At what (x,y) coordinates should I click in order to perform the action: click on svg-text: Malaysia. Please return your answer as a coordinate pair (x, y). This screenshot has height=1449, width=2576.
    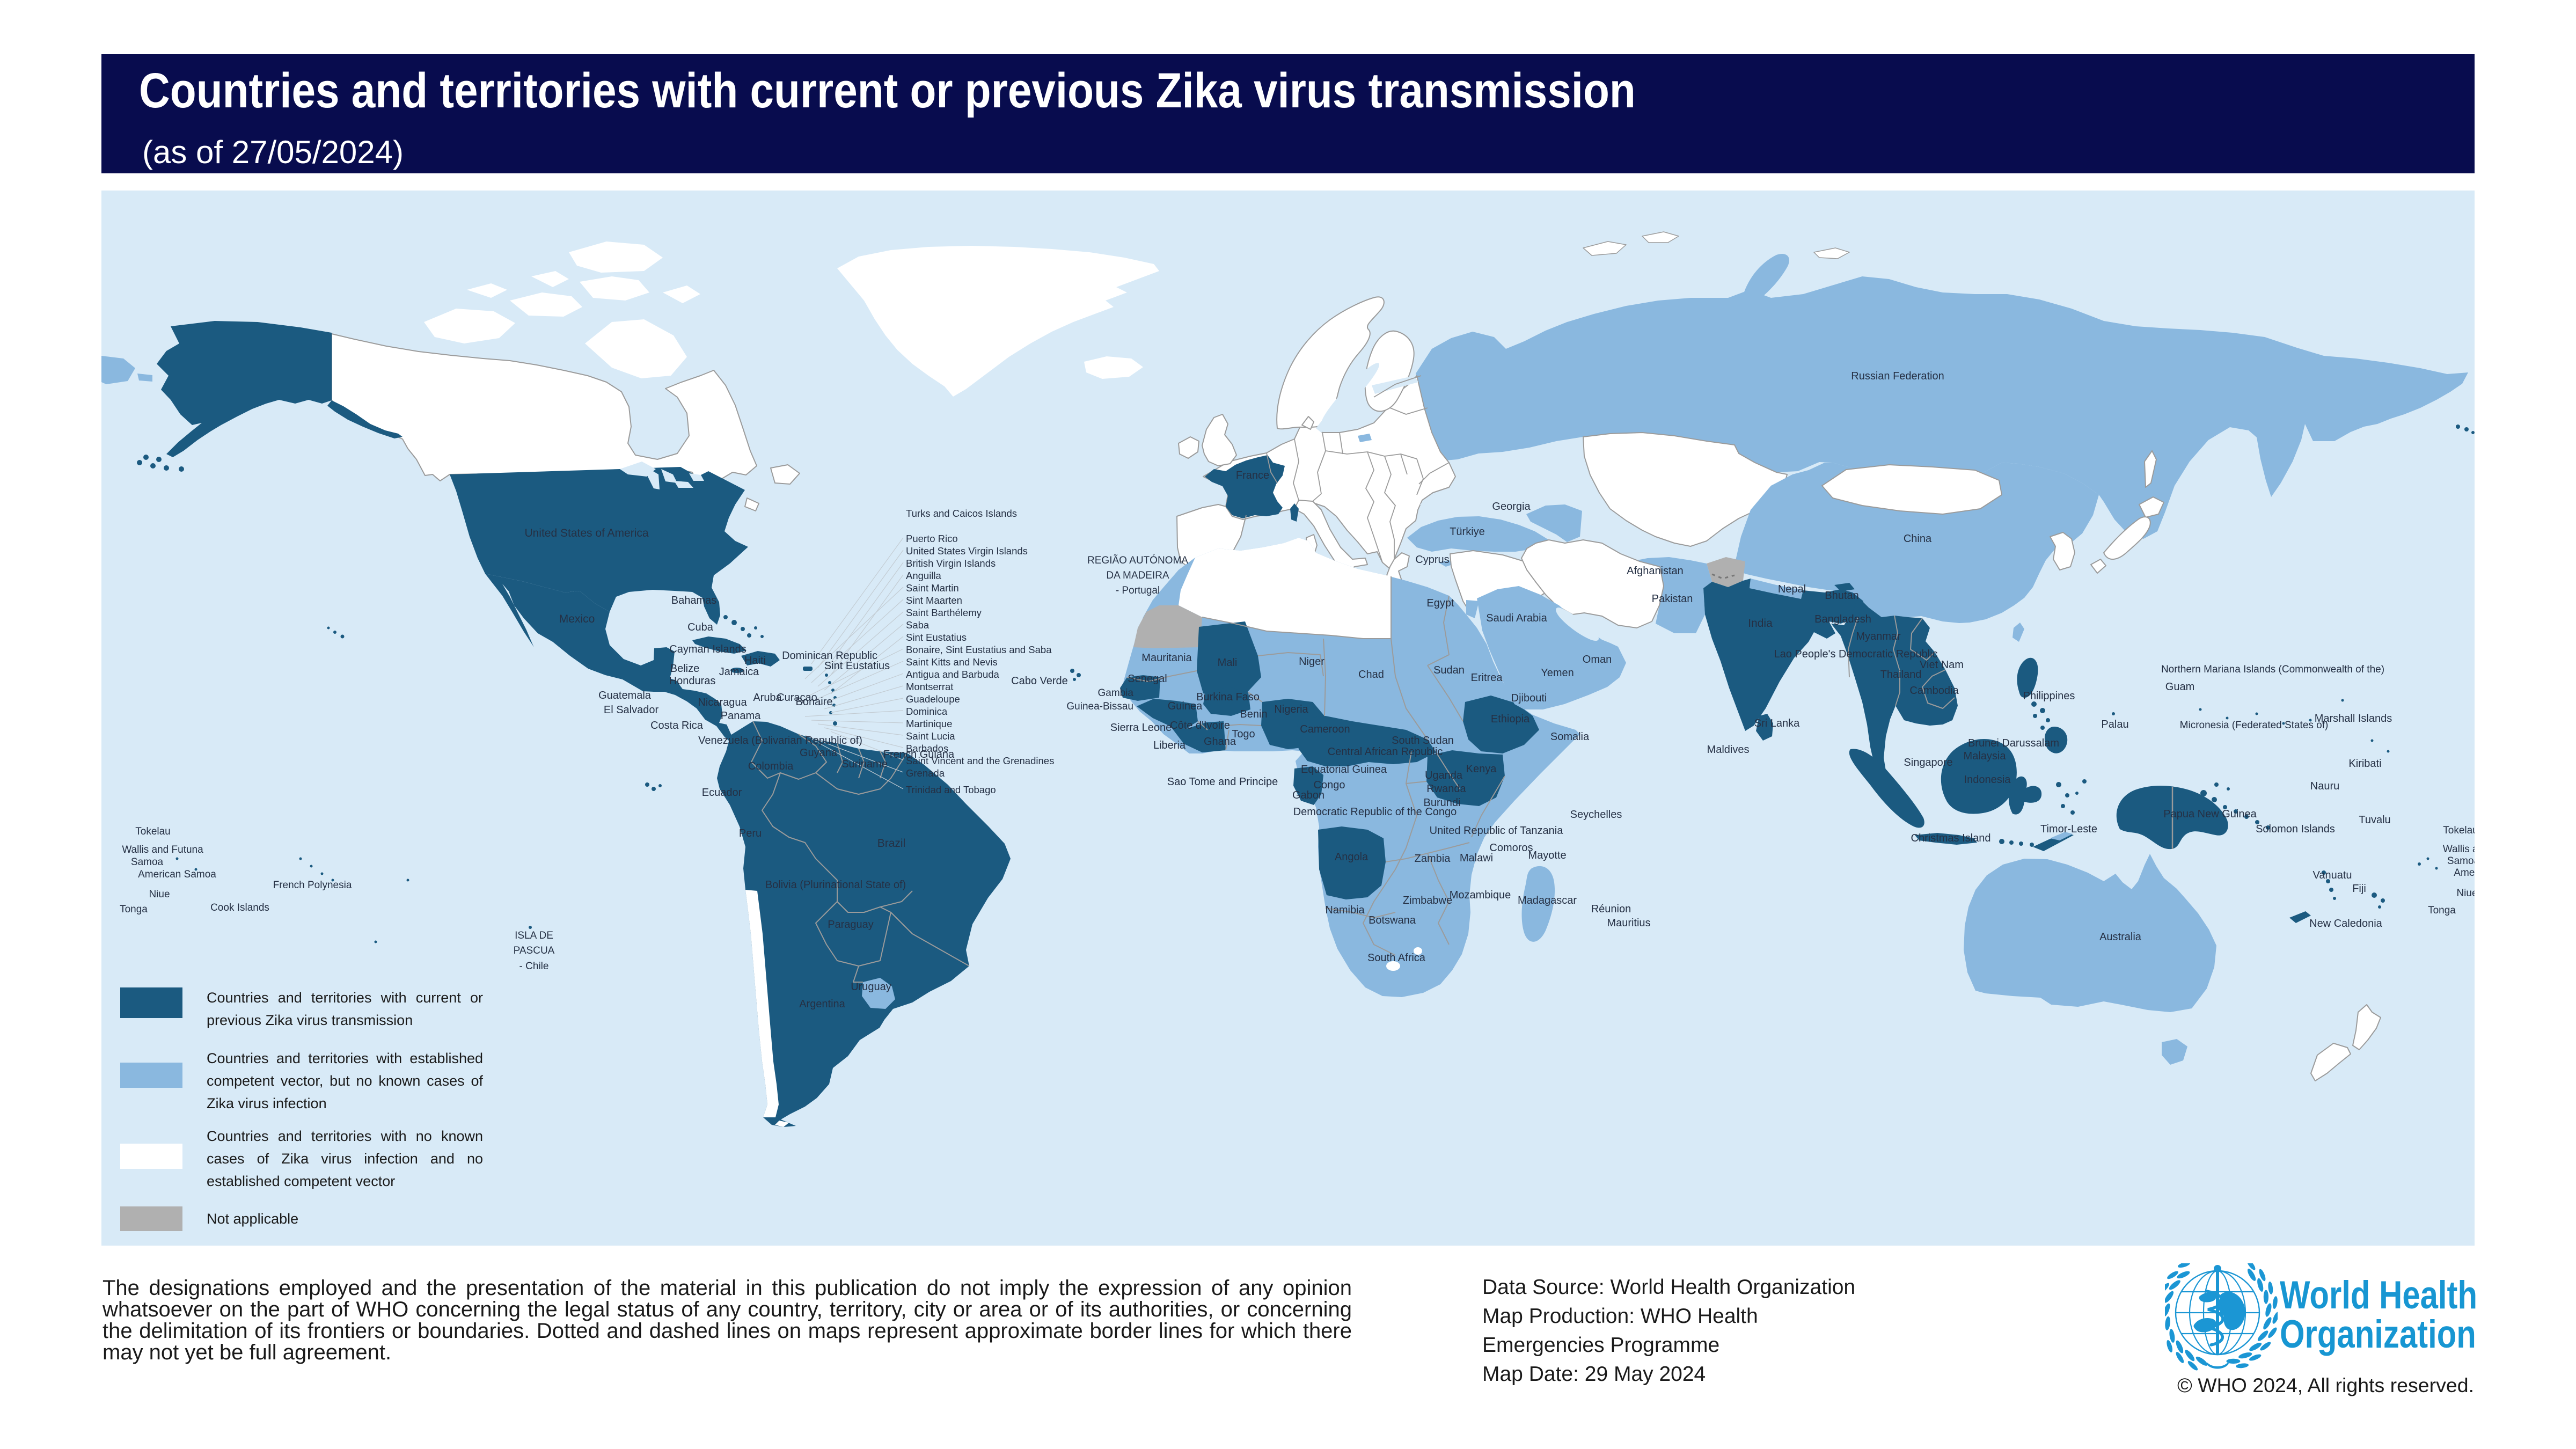
    Looking at the image, I should click on (1985, 756).